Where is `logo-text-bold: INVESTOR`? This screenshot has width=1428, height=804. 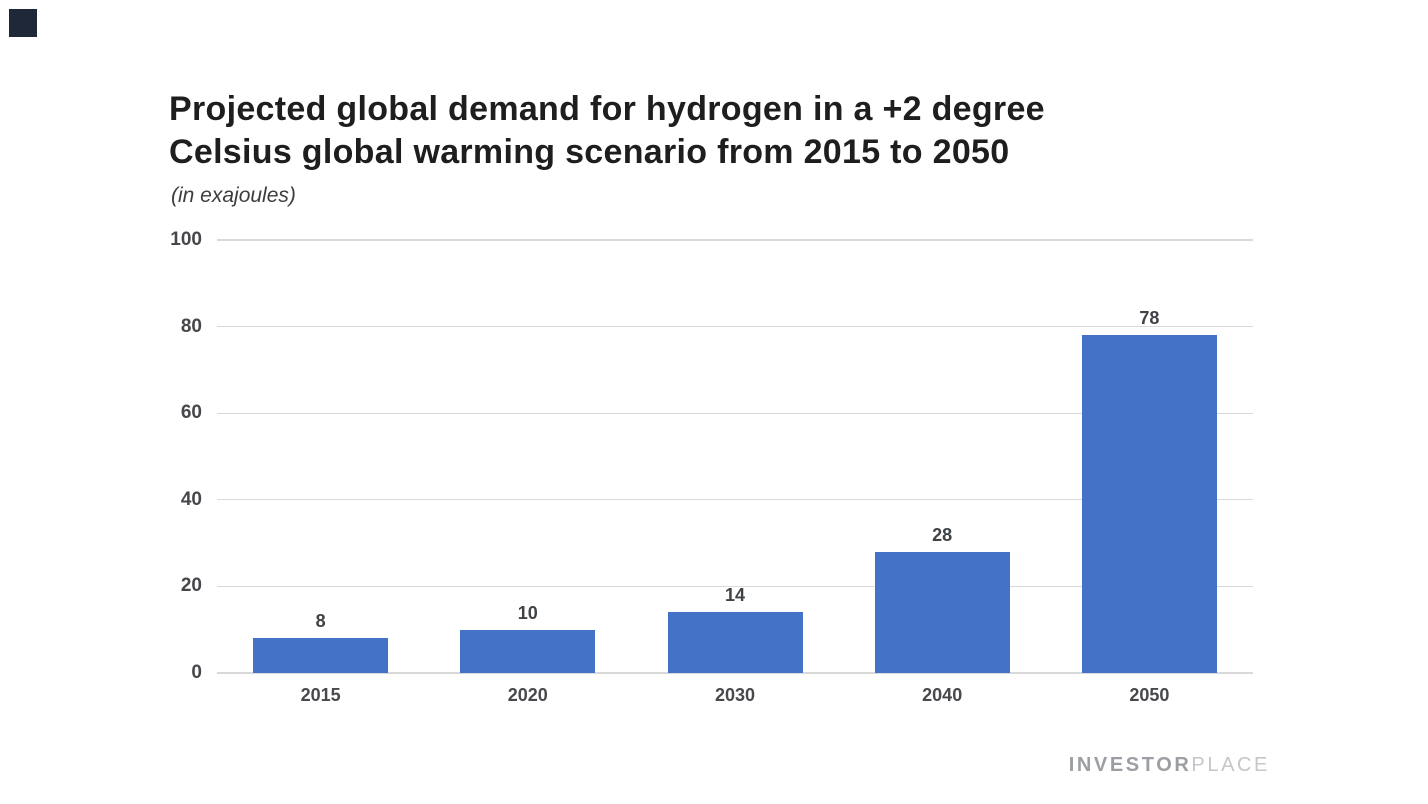
logo-text-bold: INVESTOR is located at coordinates (1130, 765).